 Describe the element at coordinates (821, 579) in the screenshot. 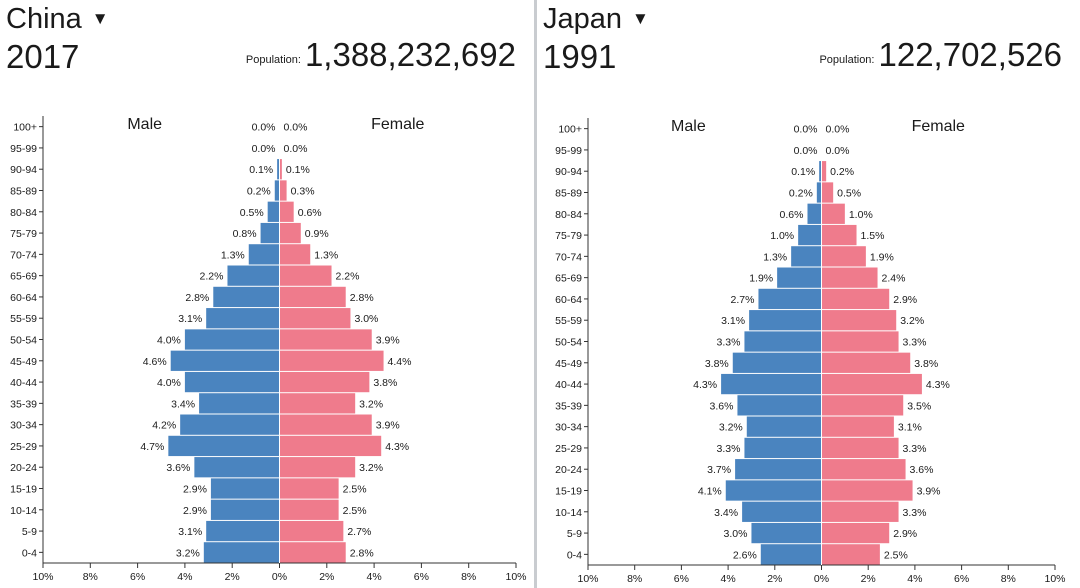

I see `x-tick-label: 0%` at that location.